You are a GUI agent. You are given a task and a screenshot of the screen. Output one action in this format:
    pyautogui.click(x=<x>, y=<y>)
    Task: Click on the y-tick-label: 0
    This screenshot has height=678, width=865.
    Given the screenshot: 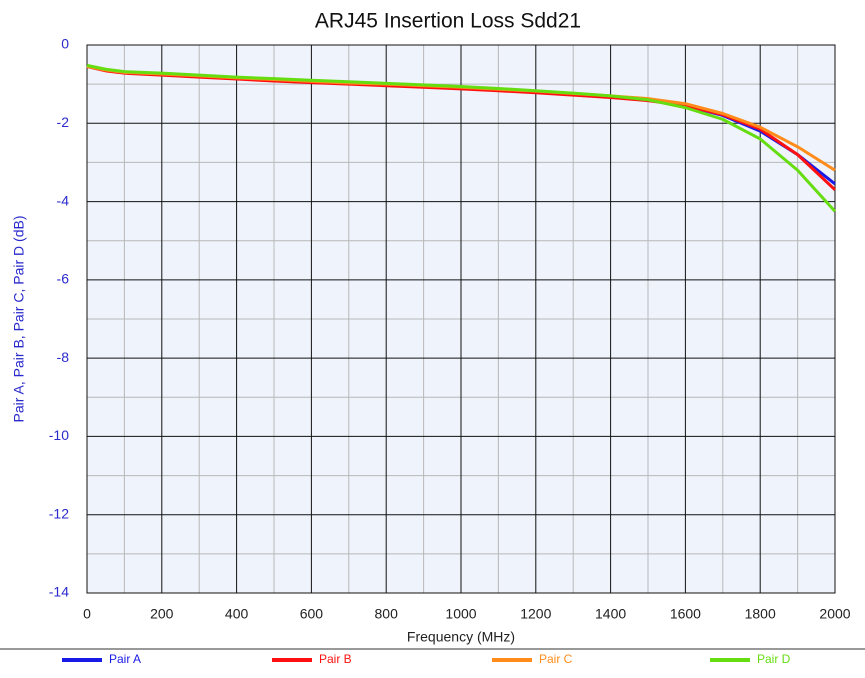 What is the action you would take?
    pyautogui.click(x=65, y=44)
    